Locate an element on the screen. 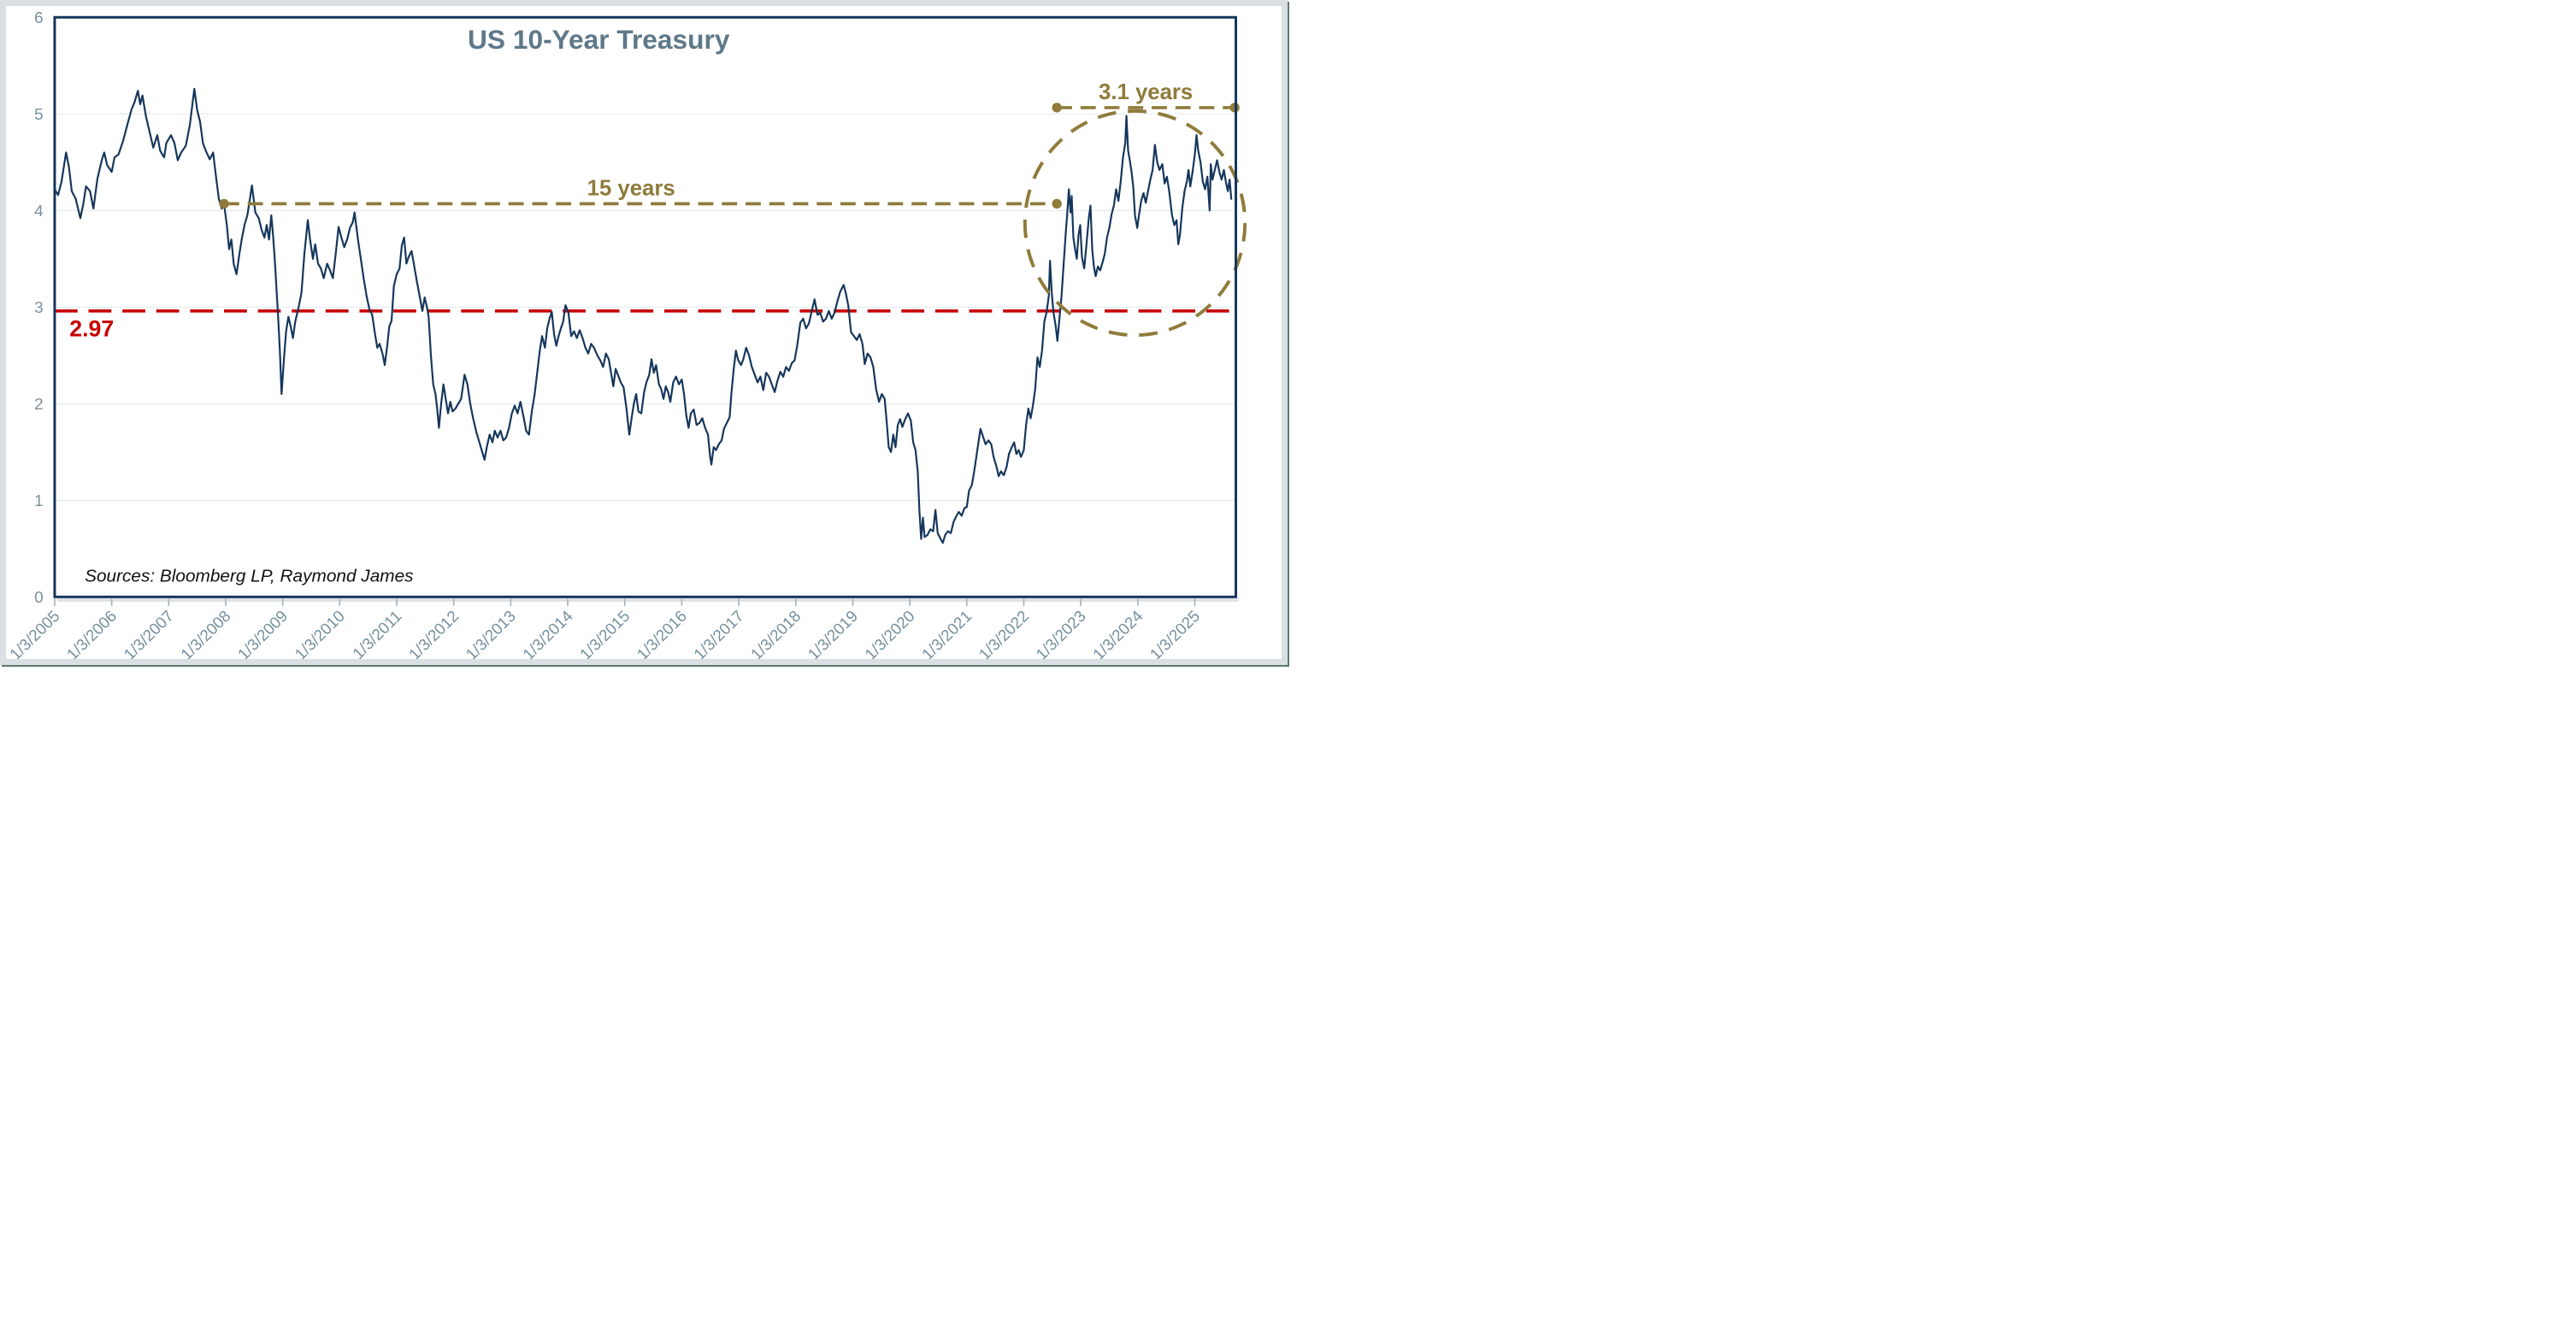  x-axis-tick-label: 1/3/2013 is located at coordinates (490, 633).